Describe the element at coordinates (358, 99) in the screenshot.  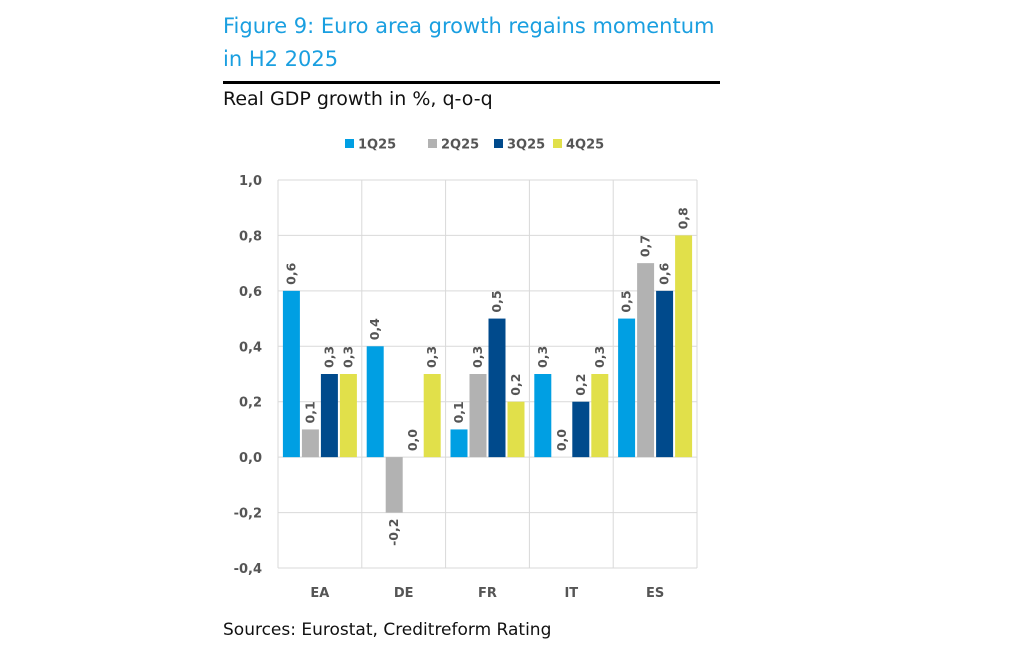
I see `chart-subtitle: Real GDP growth in %, q-o-q` at that location.